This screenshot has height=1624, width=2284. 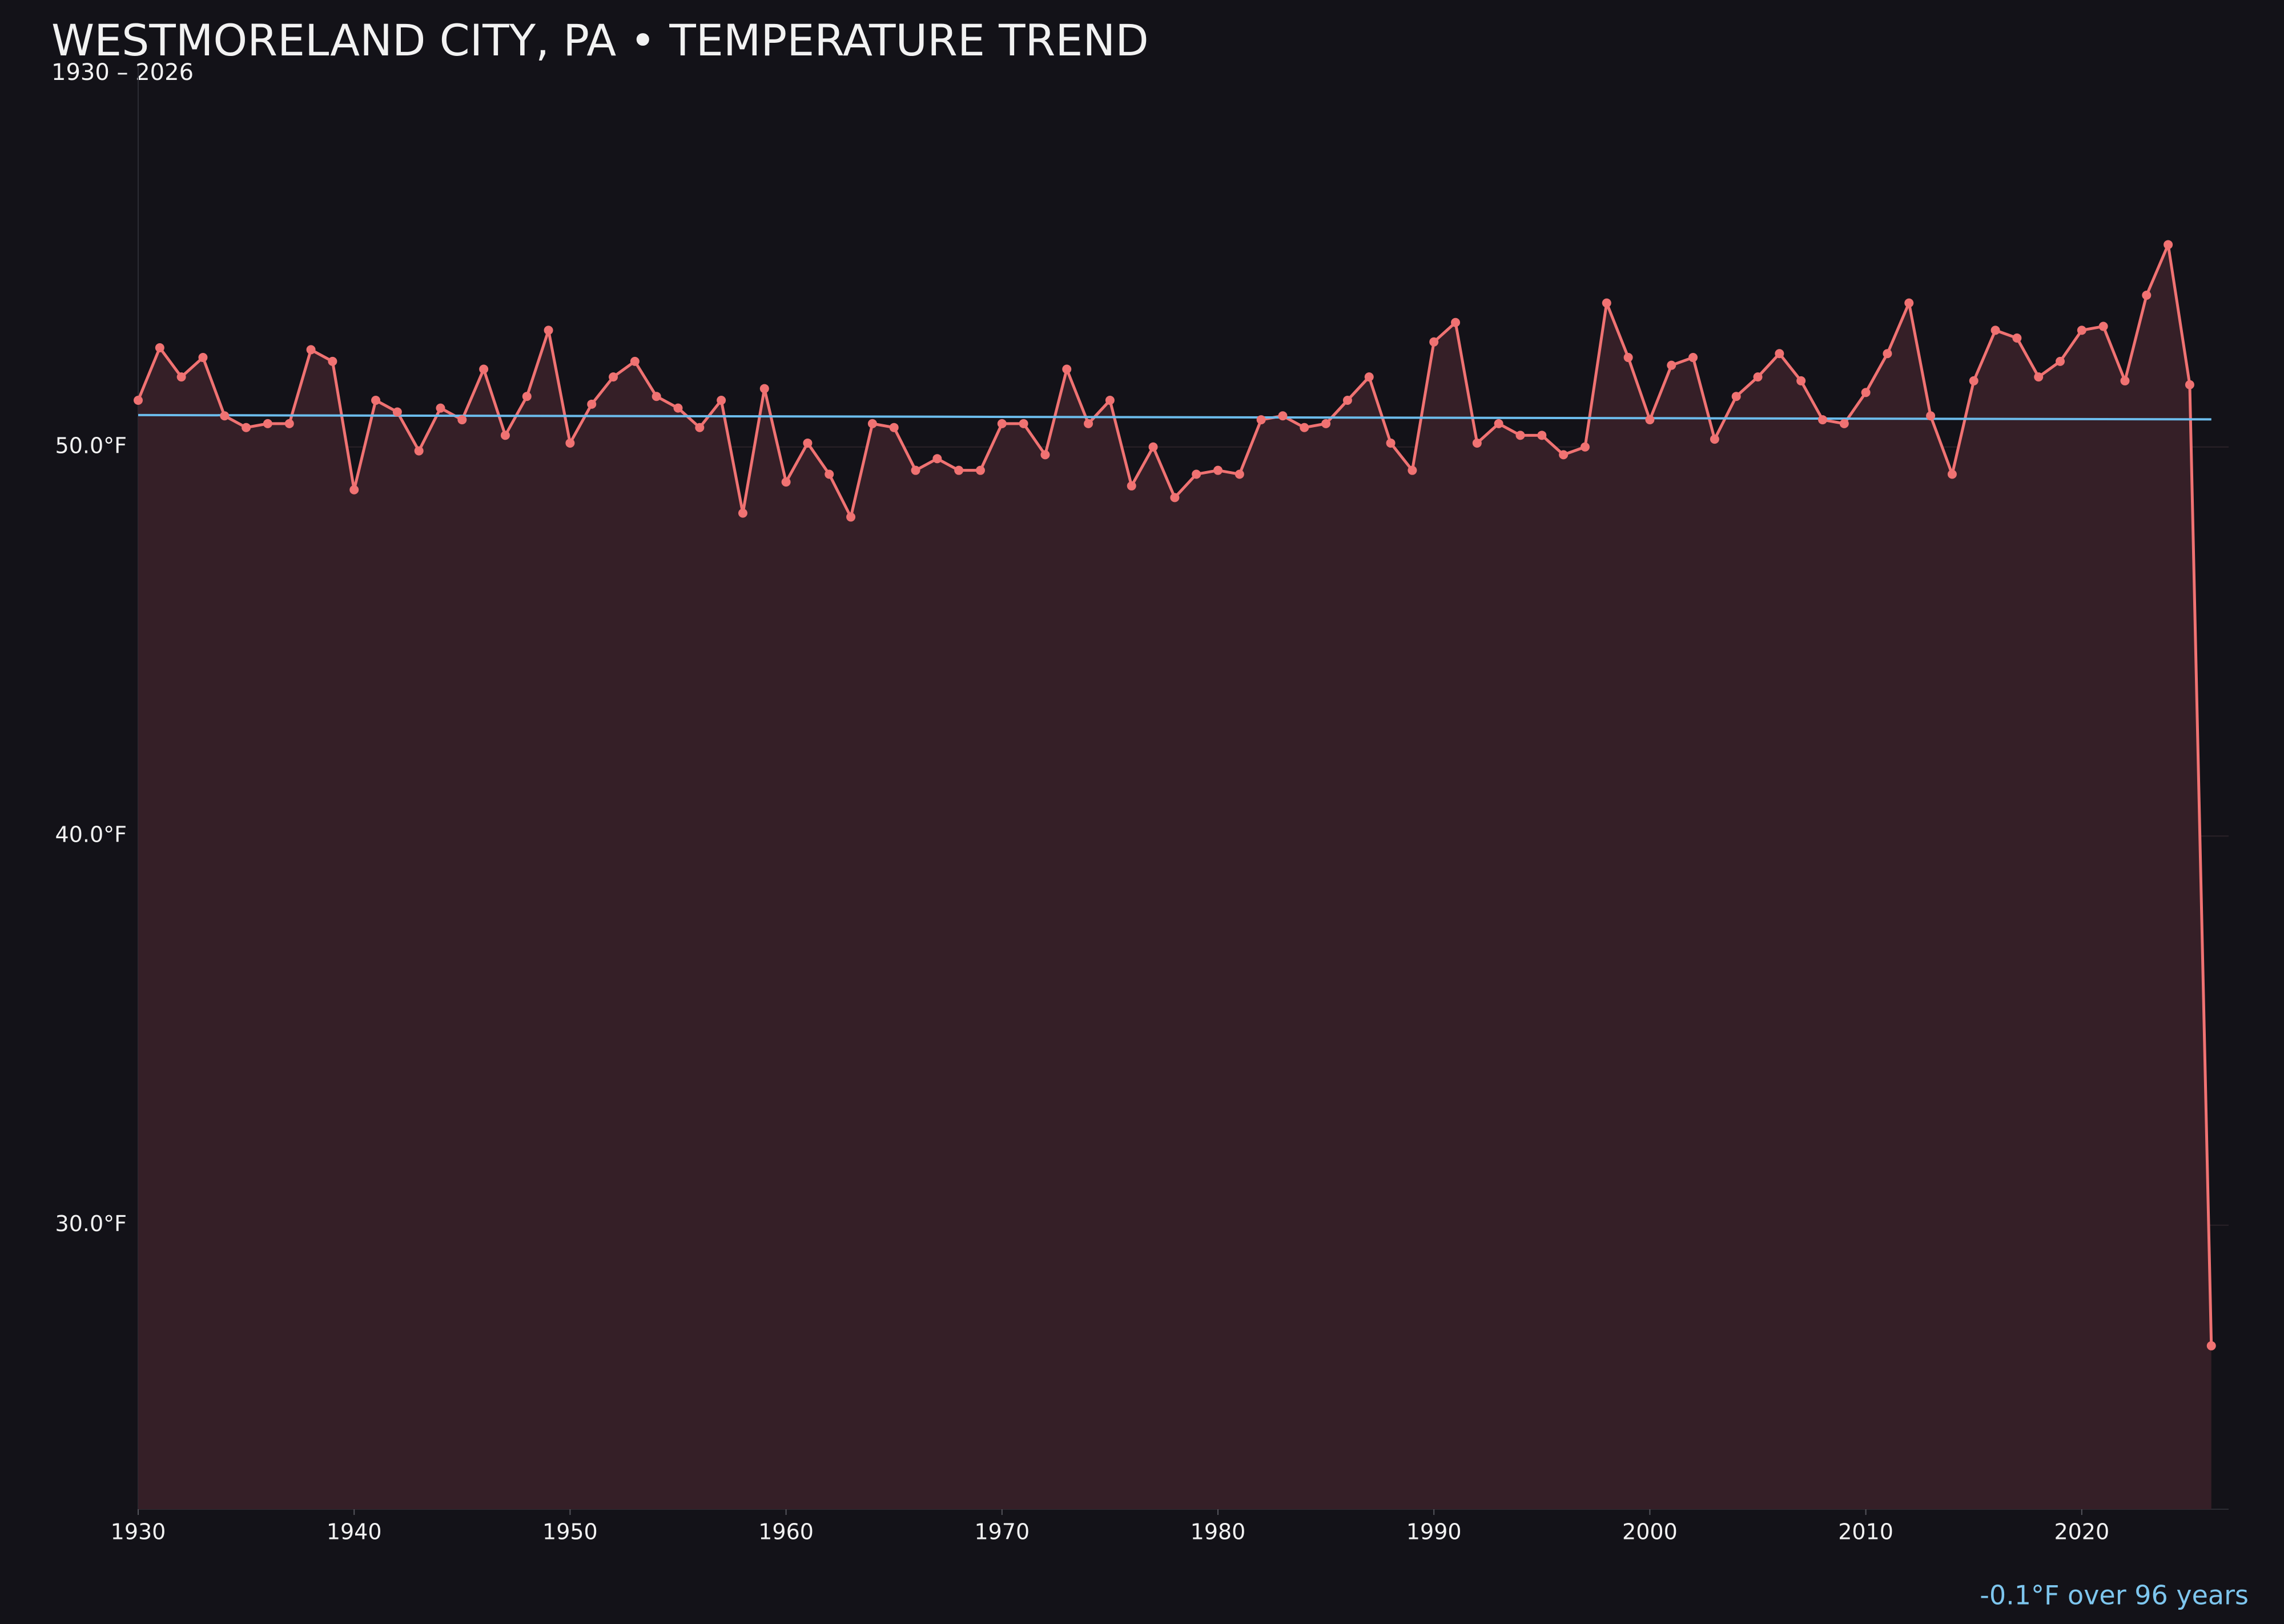 What do you see at coordinates (354, 1532) in the screenshot?
I see `x-tick-label: 1940` at bounding box center [354, 1532].